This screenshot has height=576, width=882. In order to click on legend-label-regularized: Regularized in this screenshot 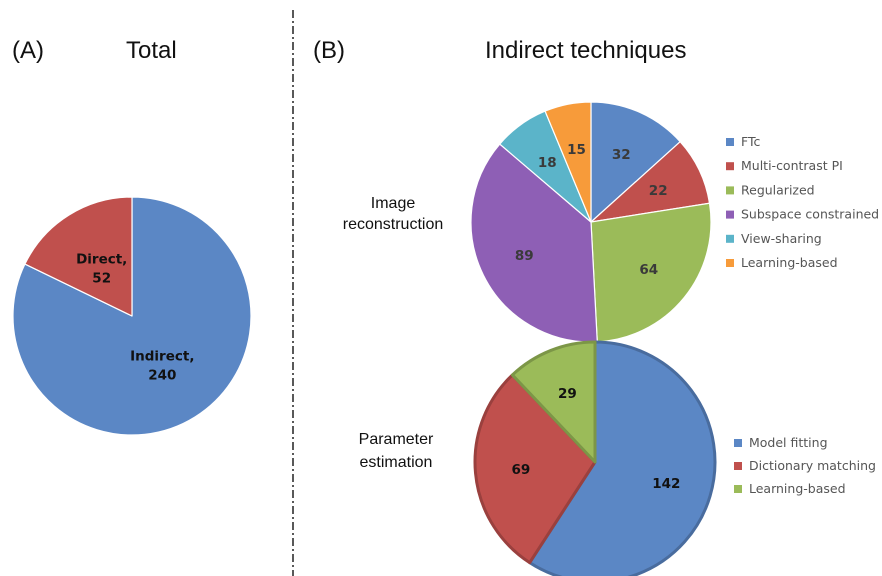, I will do `click(778, 189)`.